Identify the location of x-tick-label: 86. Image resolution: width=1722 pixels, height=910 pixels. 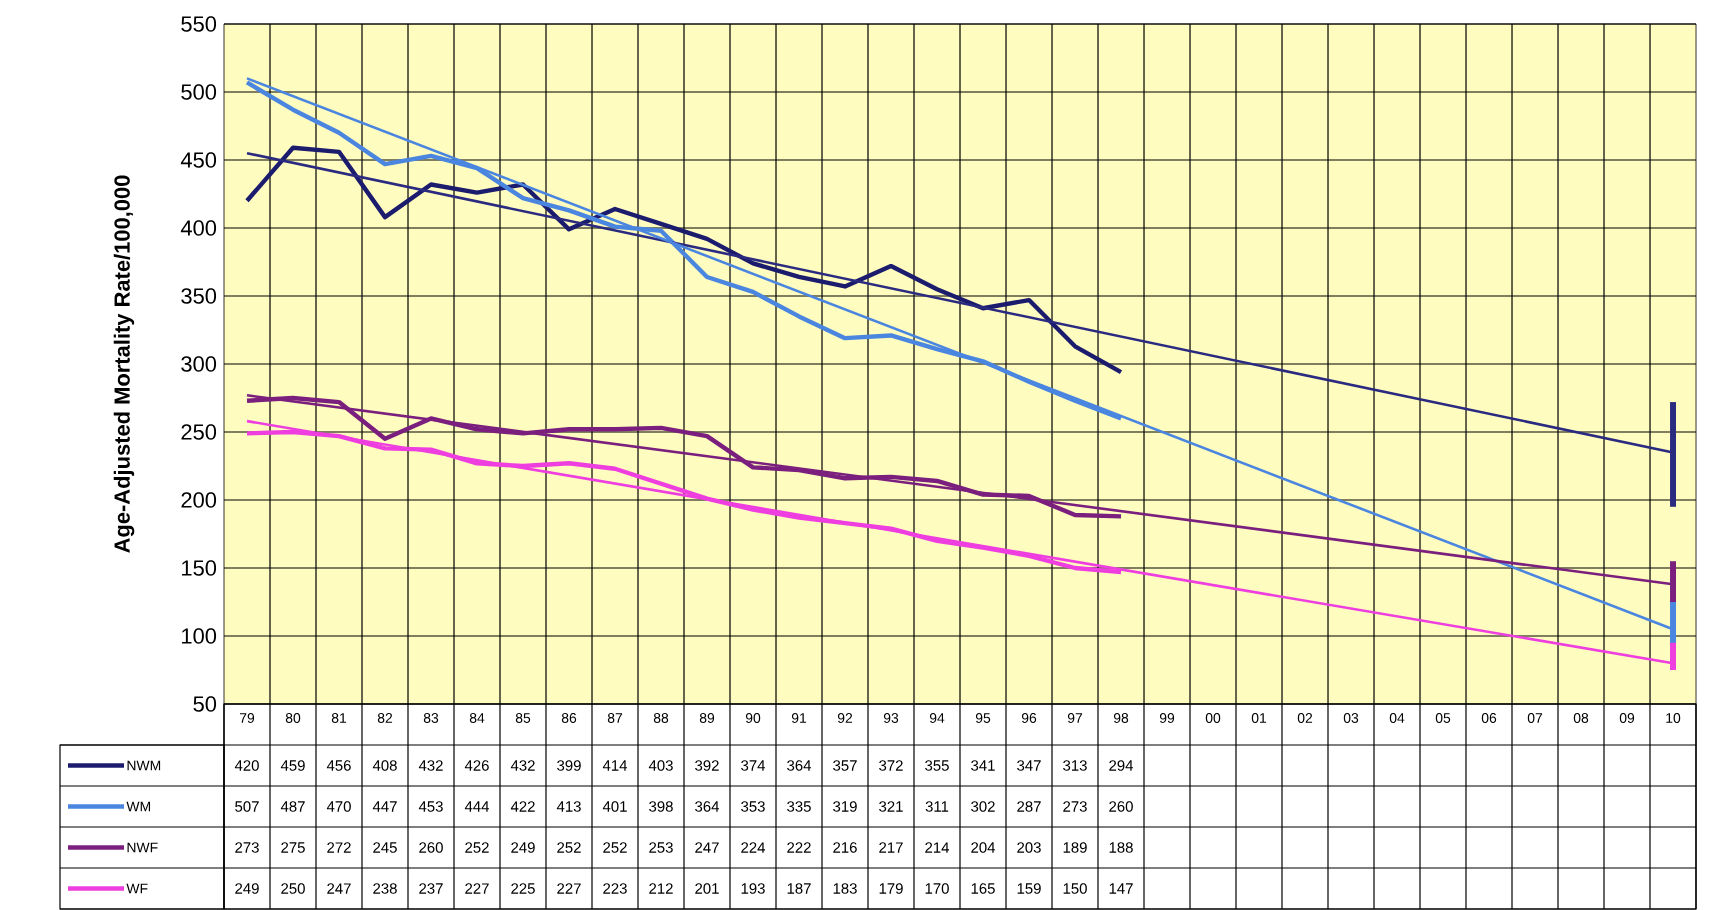
(569, 718).